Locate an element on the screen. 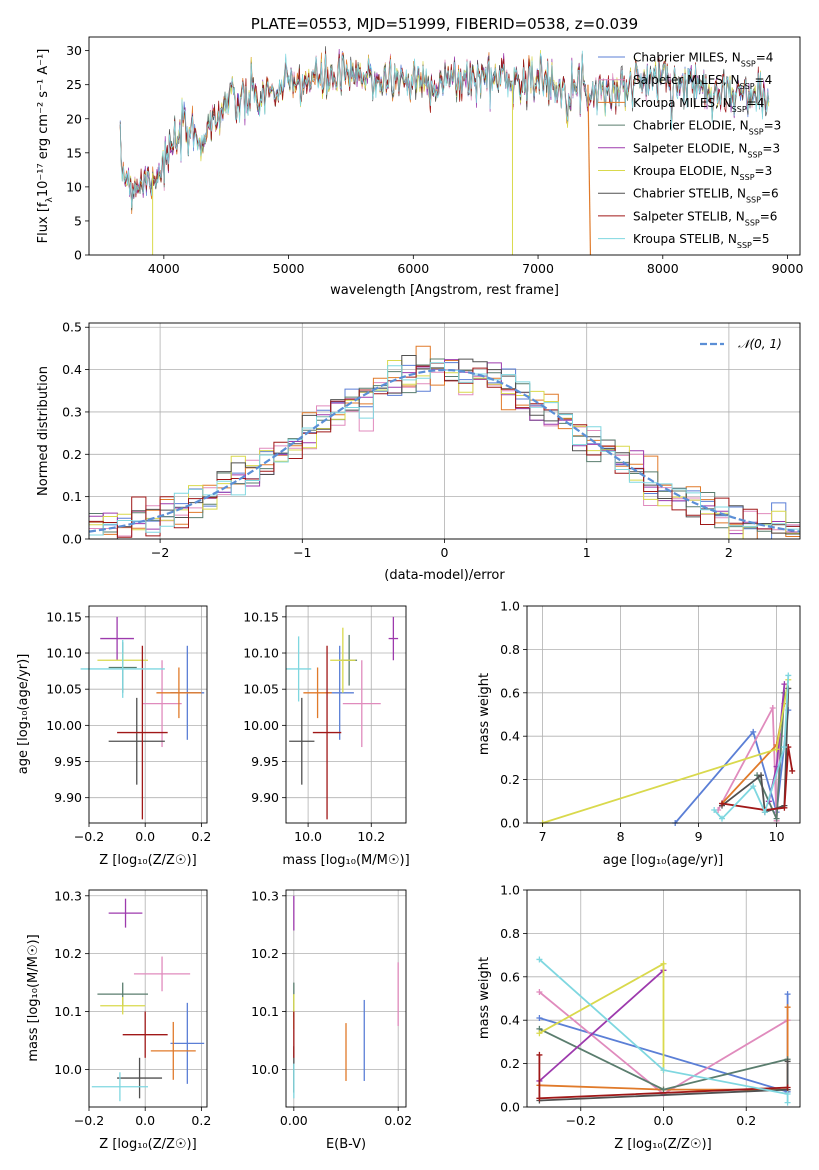  legend-text: Chabrier ELODIE, N is located at coordinates (691, 126).